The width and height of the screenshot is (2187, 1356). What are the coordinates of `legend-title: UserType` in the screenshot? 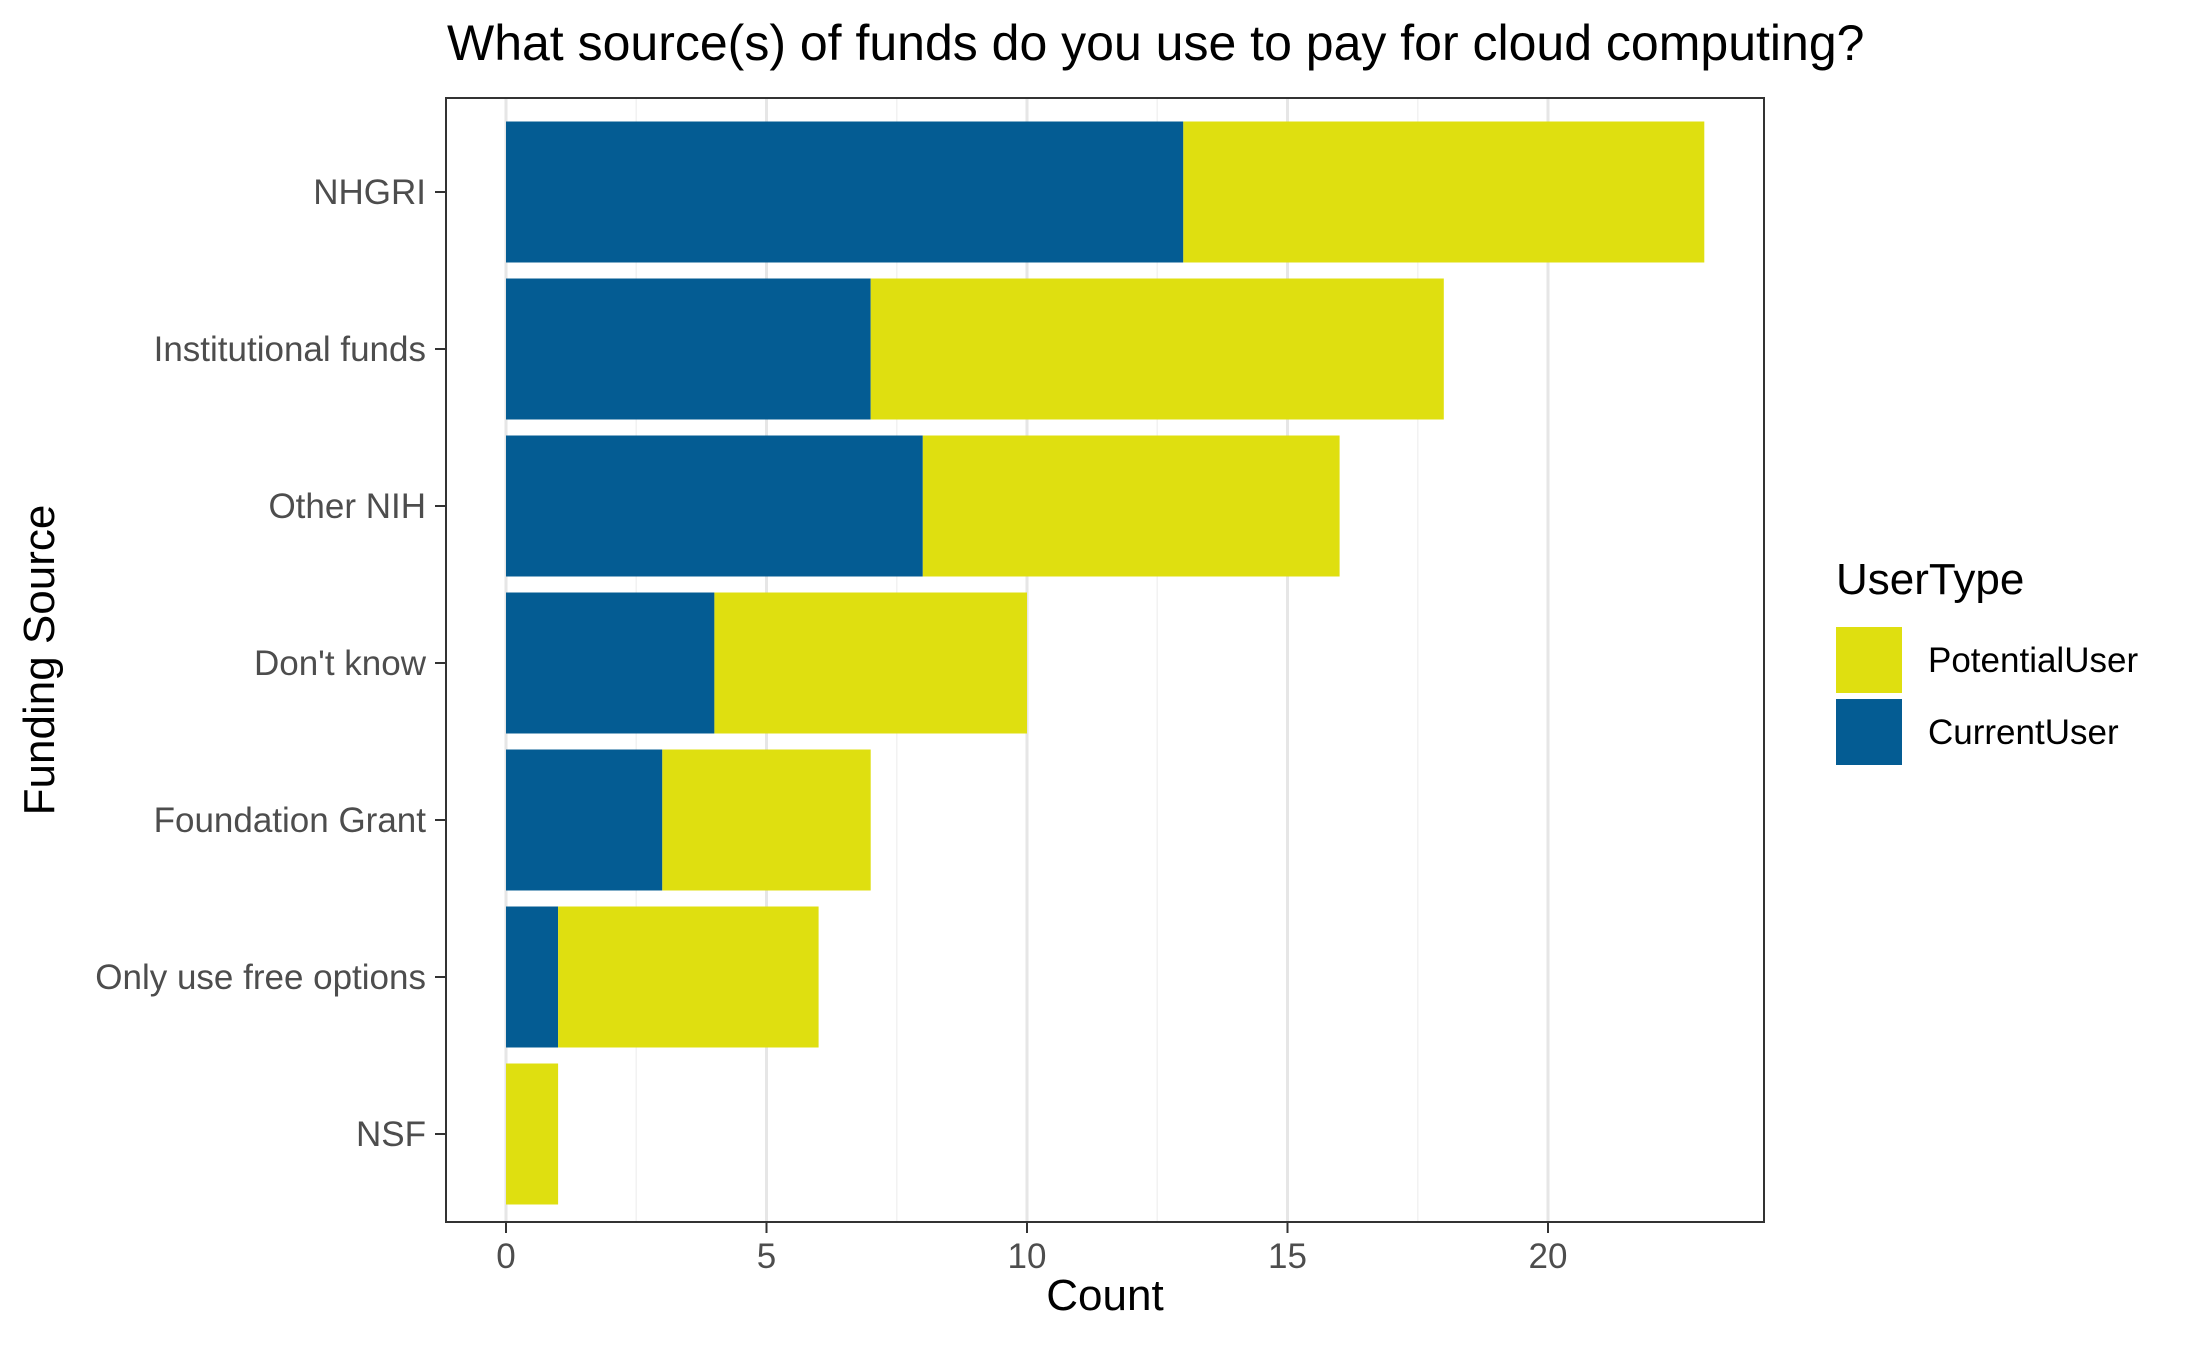 It's located at (1930, 579).